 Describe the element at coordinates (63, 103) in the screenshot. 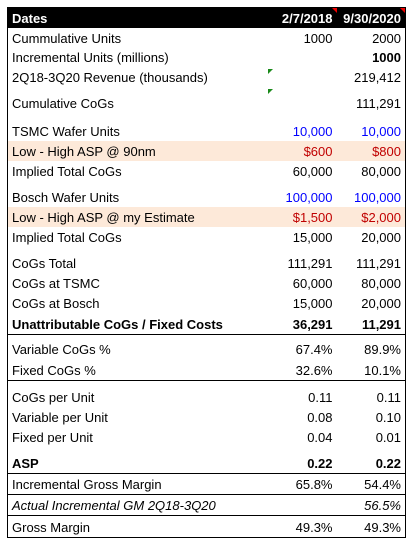

I see `row-label: Cumulative CoGs` at that location.